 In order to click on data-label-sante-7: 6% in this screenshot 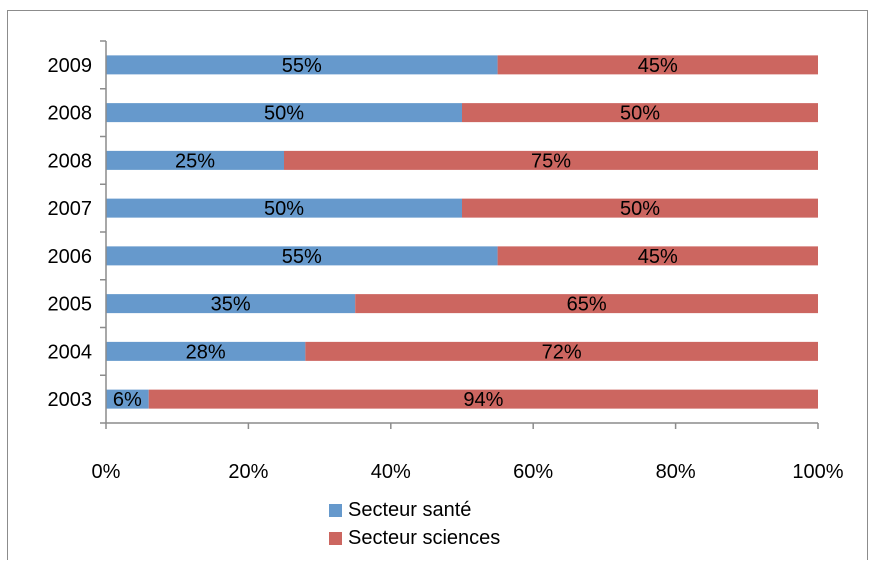, I will do `click(127, 400)`.